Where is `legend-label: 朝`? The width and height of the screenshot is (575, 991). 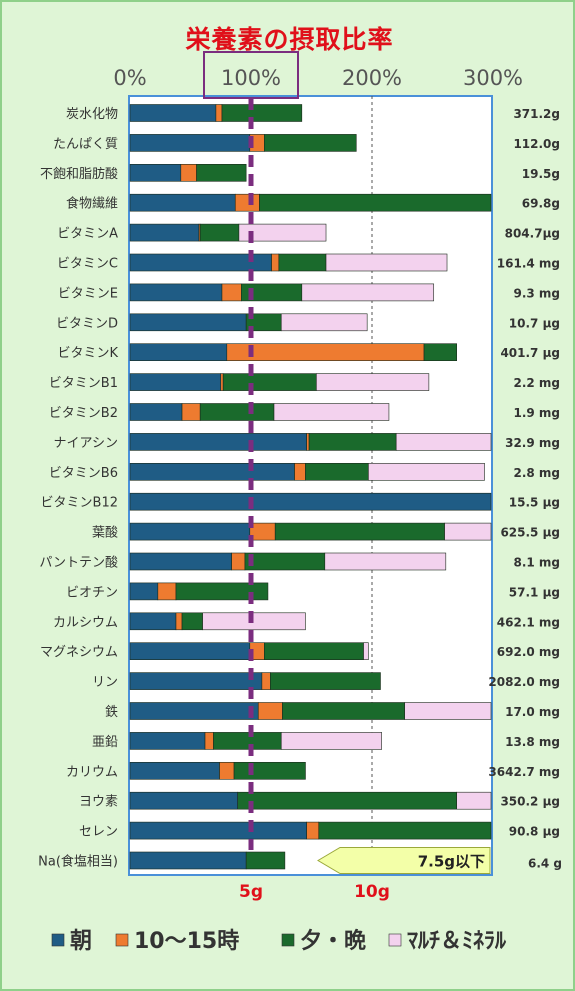 legend-label: 朝 is located at coordinates (81, 941).